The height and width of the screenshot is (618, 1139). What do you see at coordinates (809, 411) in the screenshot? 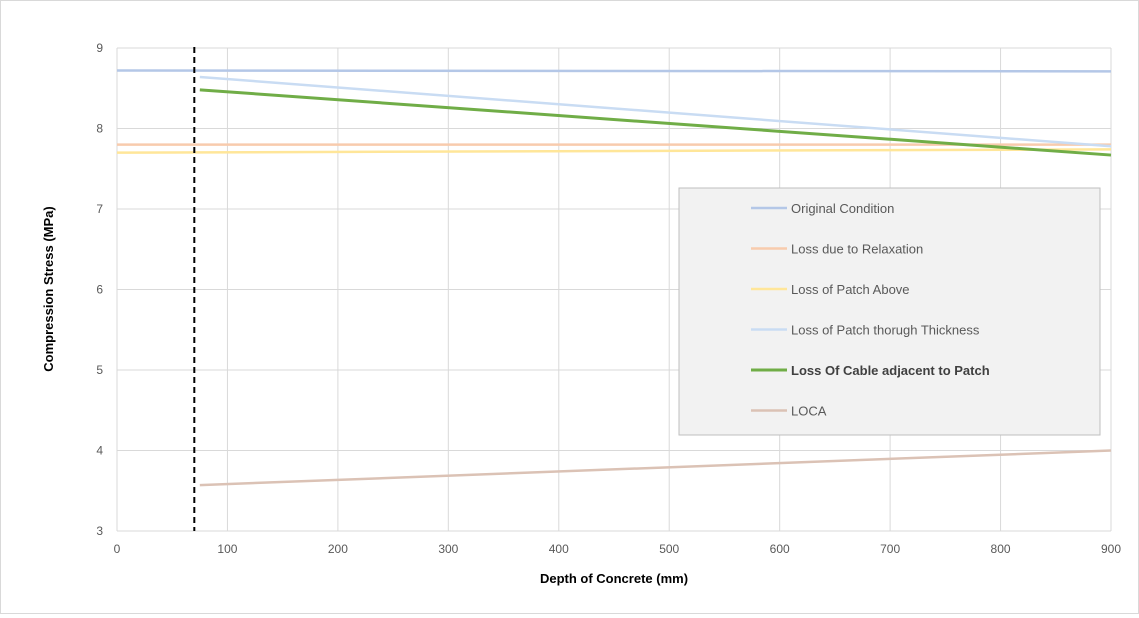
I see `legend-label: LOCA` at bounding box center [809, 411].